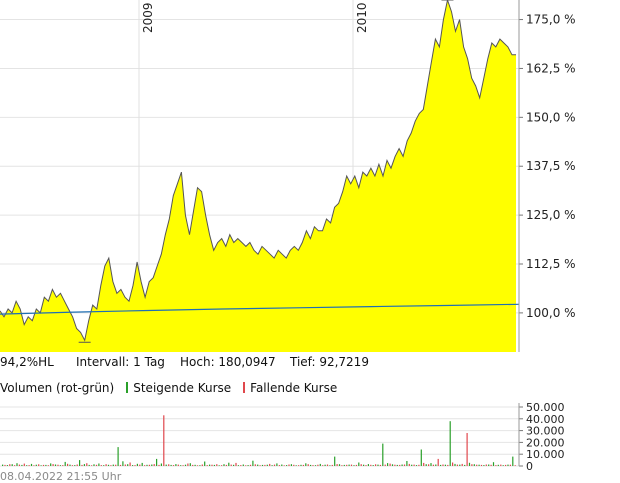 This screenshot has width=620, height=483. What do you see at coordinates (329, 362) in the screenshot?
I see `low-value: Tief: 92,7219` at bounding box center [329, 362].